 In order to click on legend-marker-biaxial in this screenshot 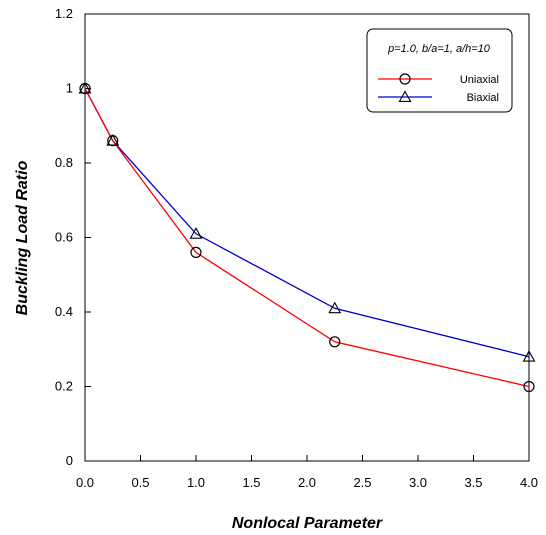, I will do `click(405, 96)`.